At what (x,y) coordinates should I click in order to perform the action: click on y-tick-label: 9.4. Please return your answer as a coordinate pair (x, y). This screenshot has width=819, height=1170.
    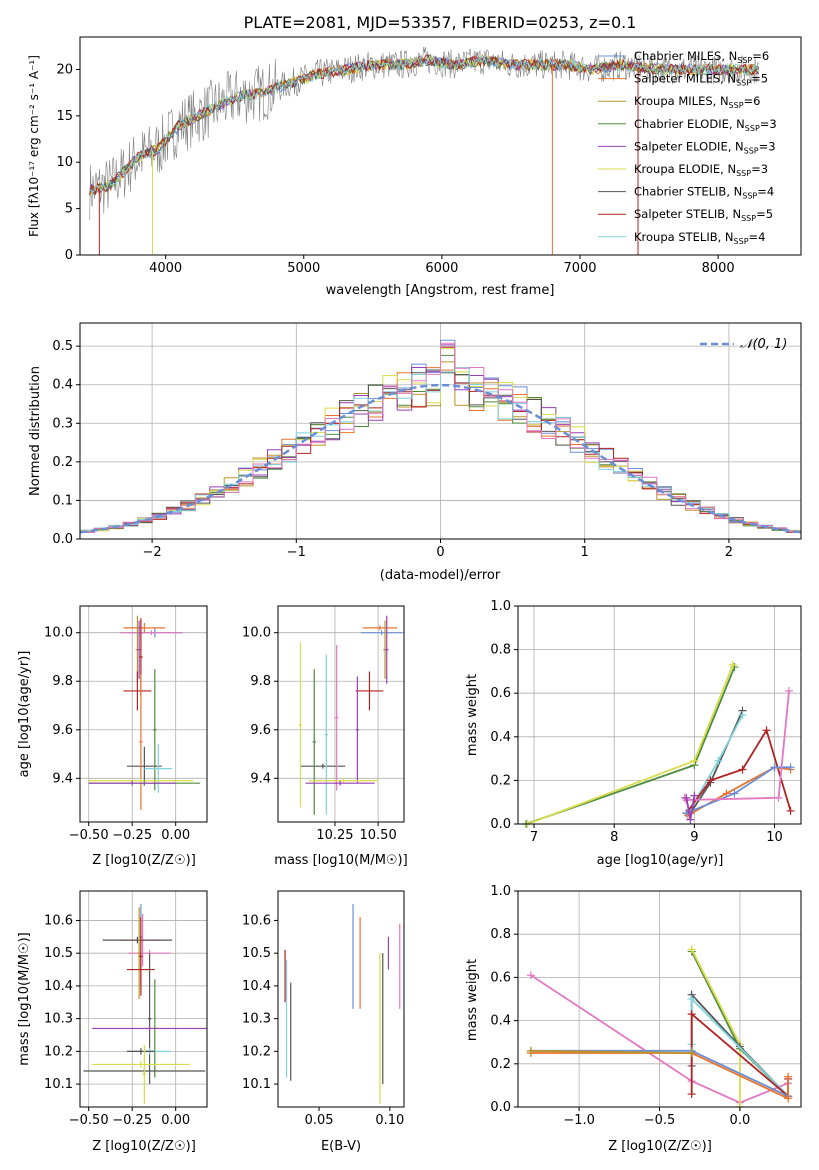
    Looking at the image, I should click on (62, 778).